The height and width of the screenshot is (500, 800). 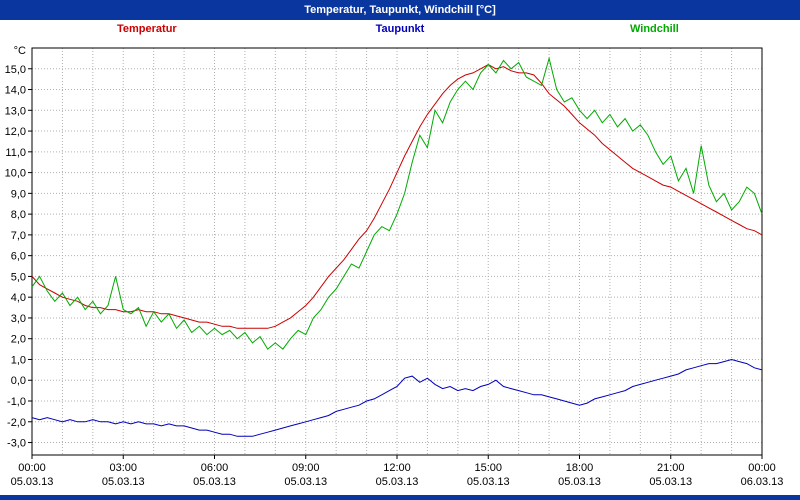 I want to click on window-title-text: Temperatur, Taupunkt, Windchill [°C], so click(x=400, y=10).